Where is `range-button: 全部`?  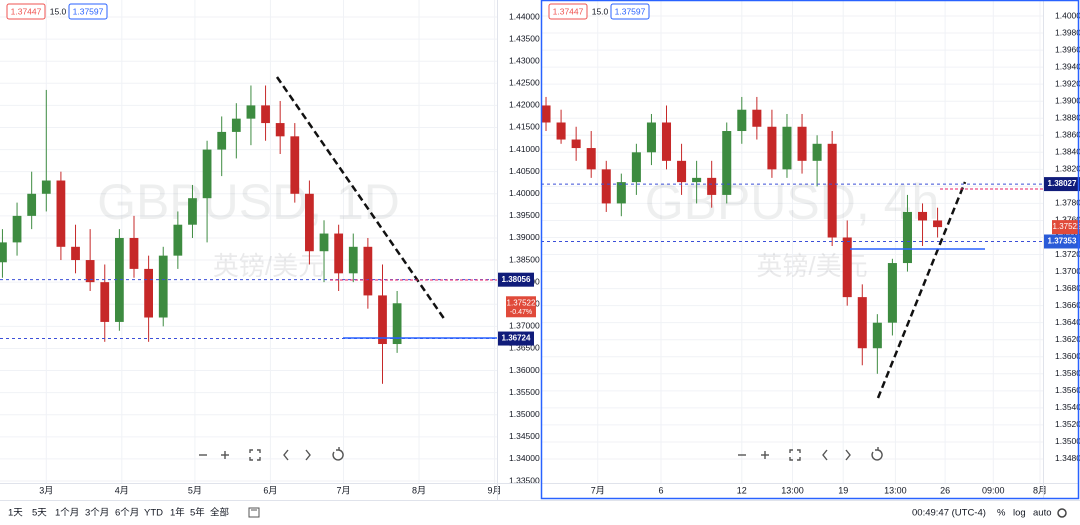 range-button: 全部 is located at coordinates (219, 513).